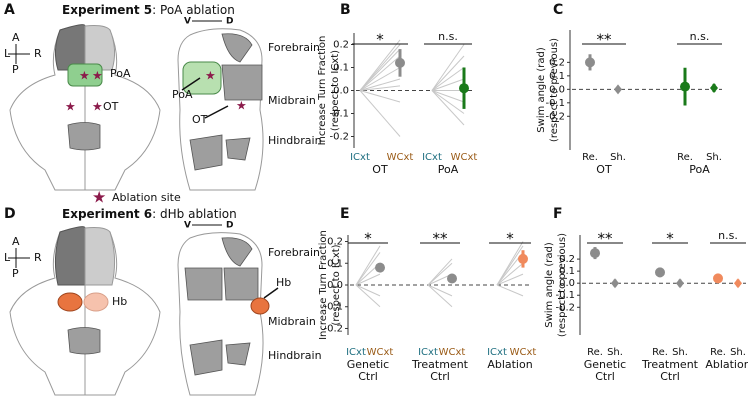 This screenshot has height=410, width=748. Describe the element at coordinates (283, 282) in the screenshot. I see `lateral-label: Hb` at that location.